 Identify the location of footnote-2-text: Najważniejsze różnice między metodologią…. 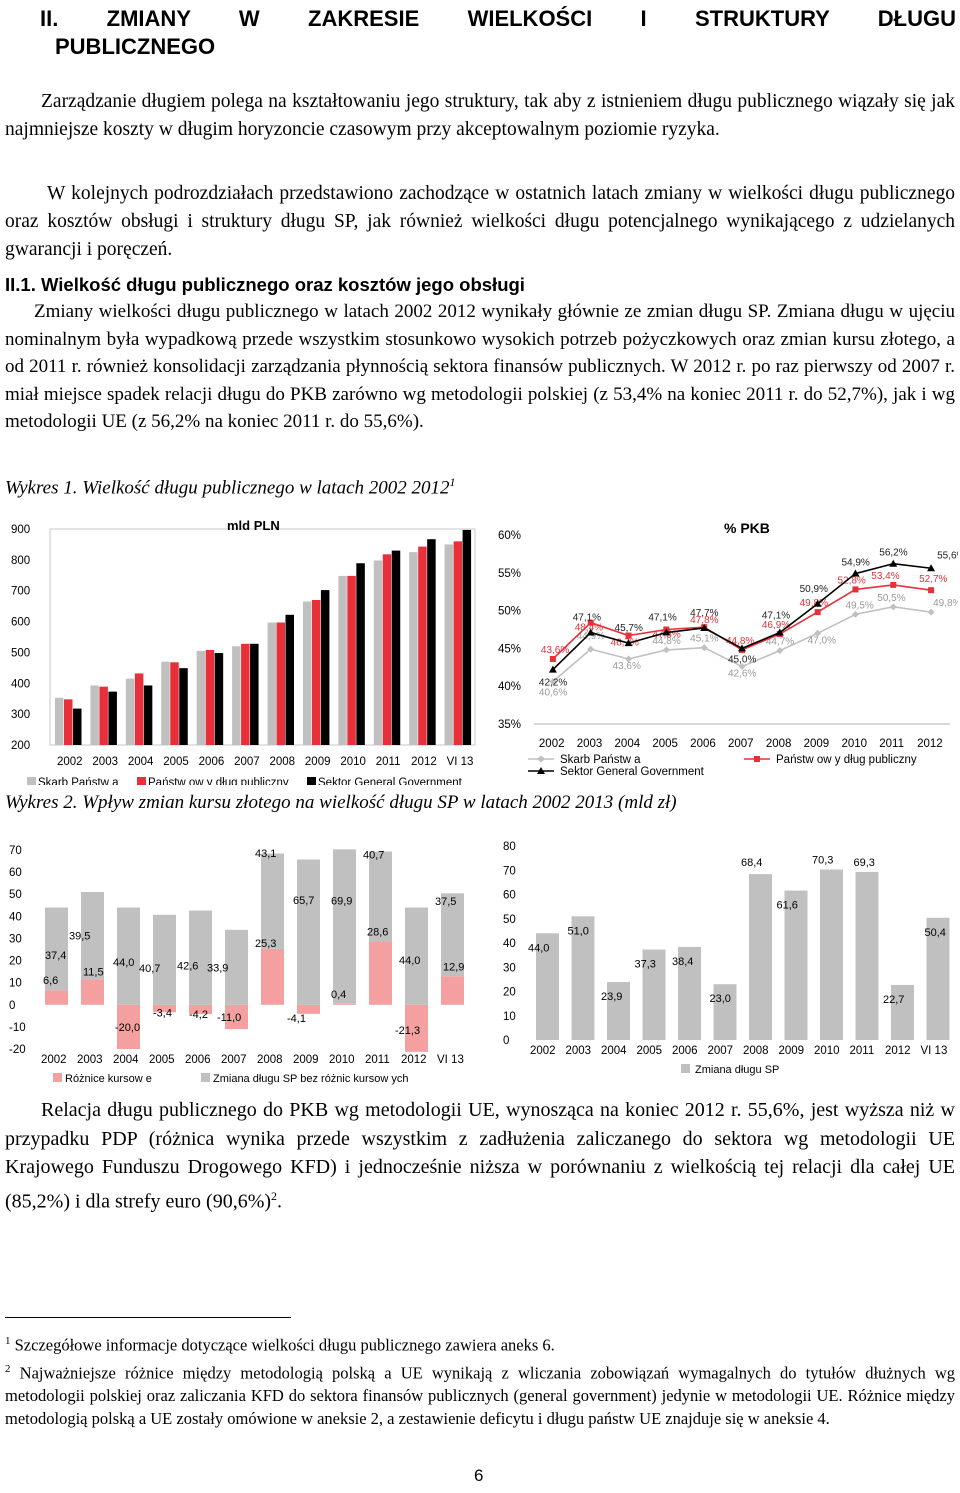
(480, 1395).